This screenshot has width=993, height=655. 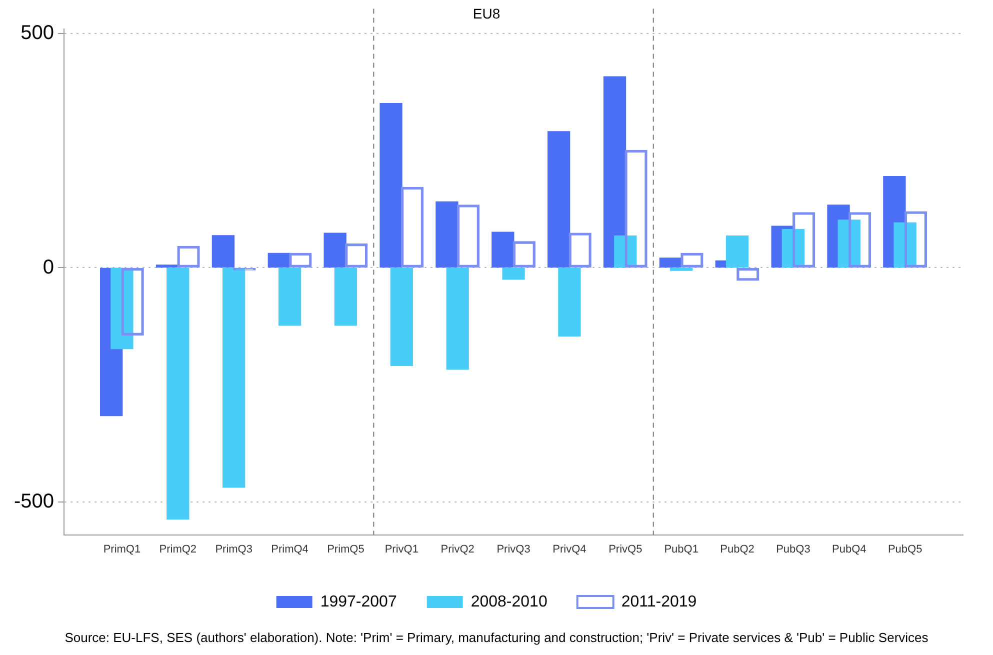 I want to click on x-tick-label: PrimQ5, so click(x=345, y=549).